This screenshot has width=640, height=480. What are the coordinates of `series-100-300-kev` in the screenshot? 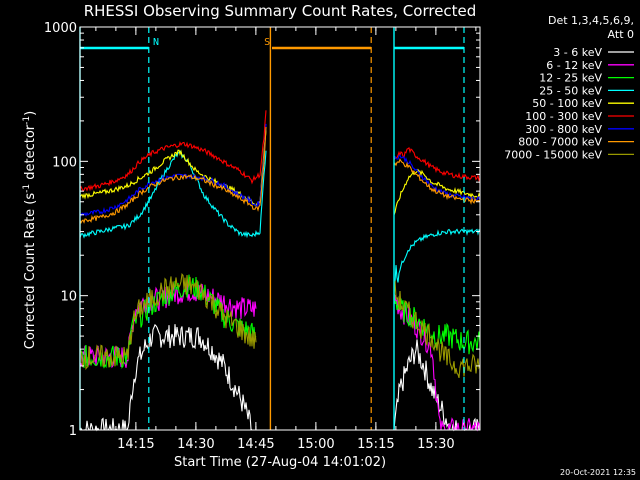 It's located at (280, 151).